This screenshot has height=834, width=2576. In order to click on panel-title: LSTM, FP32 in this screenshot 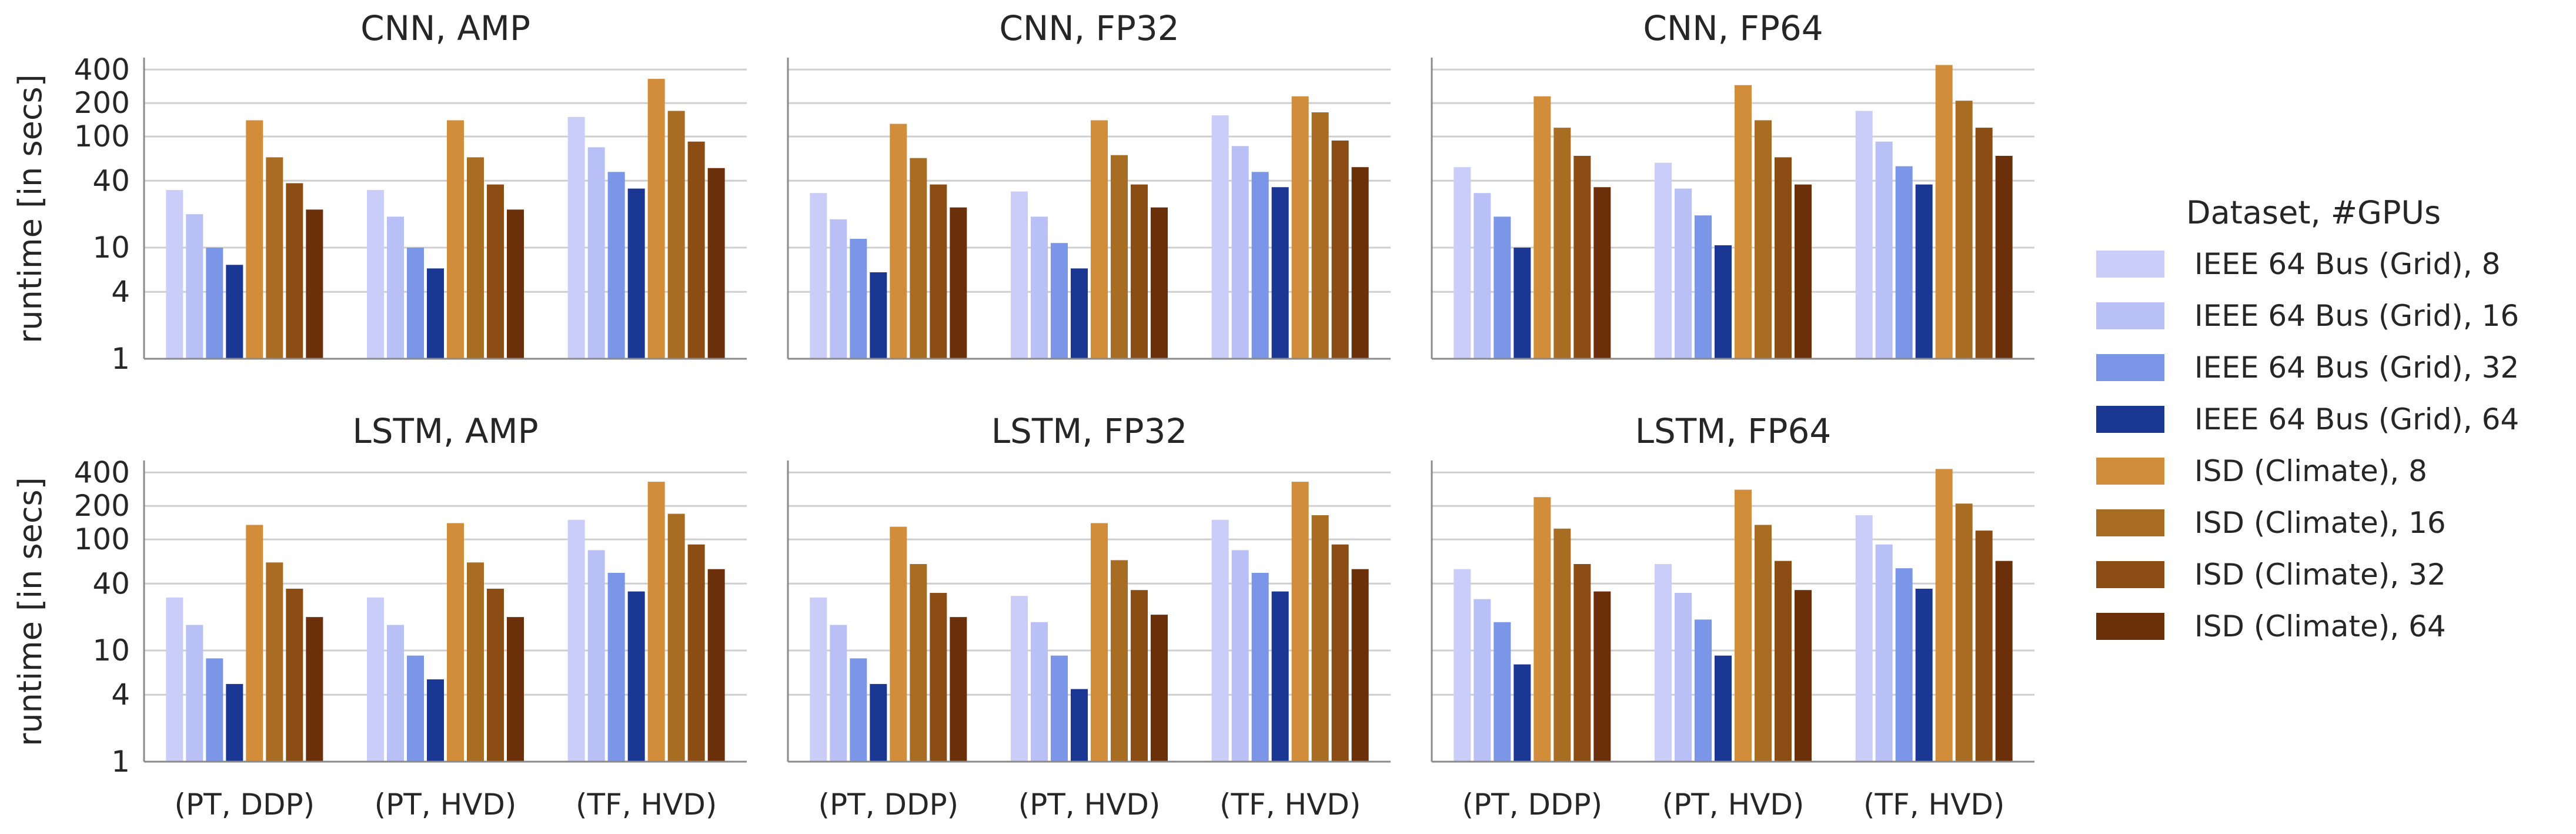, I will do `click(1089, 431)`.